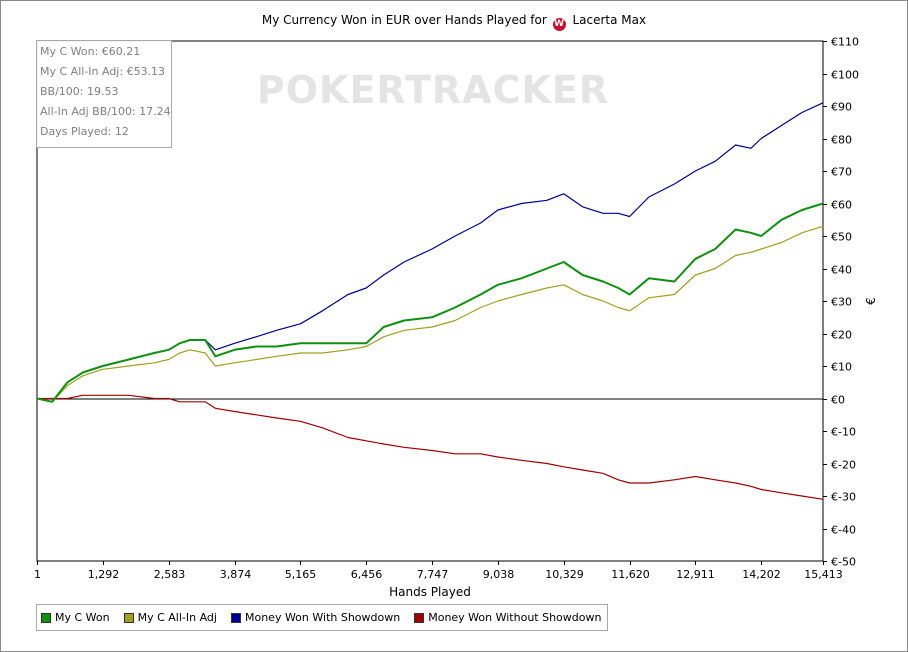  I want to click on x-tick-label: 15,413, so click(823, 574).